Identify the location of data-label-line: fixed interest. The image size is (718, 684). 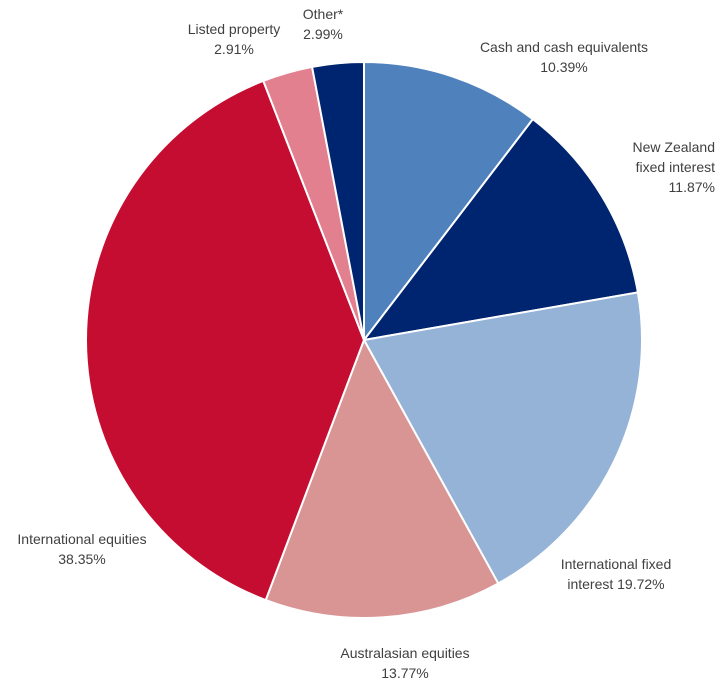
(675, 167).